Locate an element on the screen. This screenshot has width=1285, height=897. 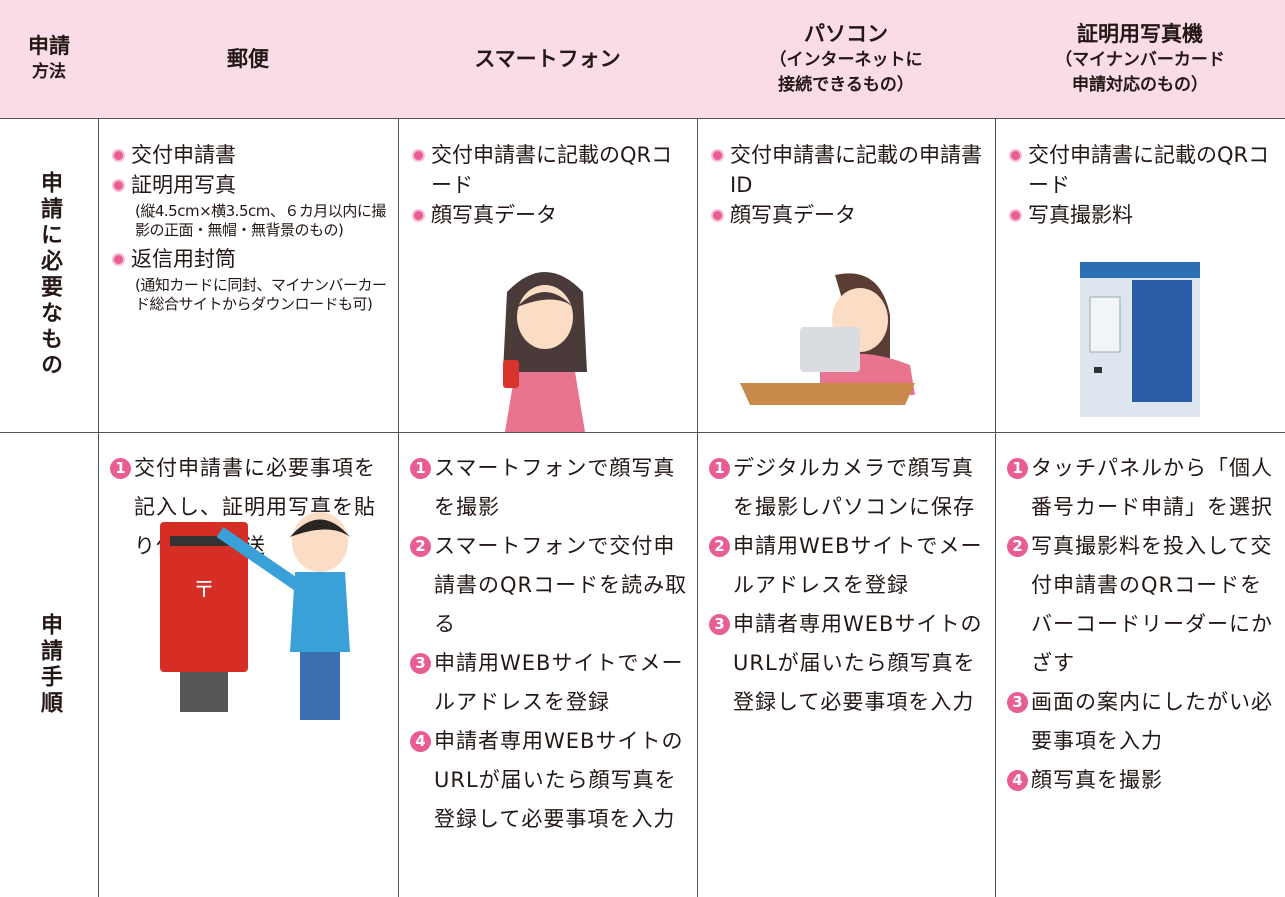
row-label-text: 申請に必要なもの is located at coordinates (49, 275).